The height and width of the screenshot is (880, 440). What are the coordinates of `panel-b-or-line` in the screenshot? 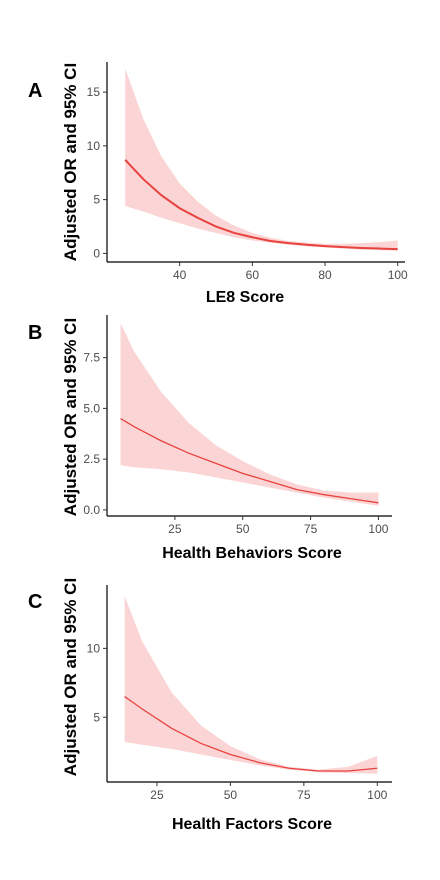 It's located at (249, 460).